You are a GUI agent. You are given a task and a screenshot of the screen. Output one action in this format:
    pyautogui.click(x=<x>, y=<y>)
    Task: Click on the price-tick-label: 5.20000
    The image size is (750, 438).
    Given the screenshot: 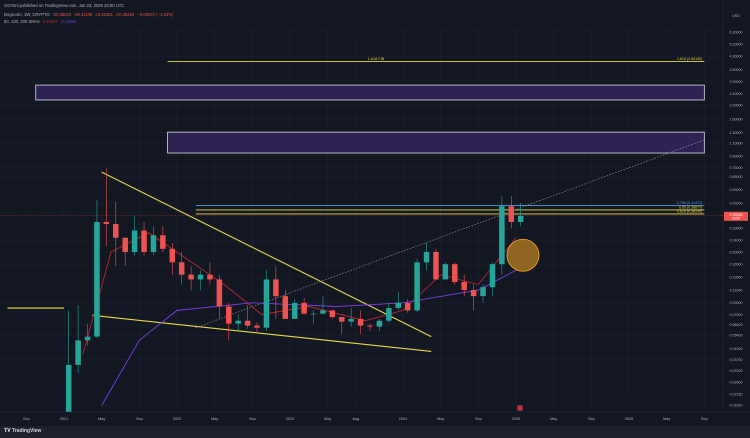 What is the action you would take?
    pyautogui.click(x=736, y=45)
    